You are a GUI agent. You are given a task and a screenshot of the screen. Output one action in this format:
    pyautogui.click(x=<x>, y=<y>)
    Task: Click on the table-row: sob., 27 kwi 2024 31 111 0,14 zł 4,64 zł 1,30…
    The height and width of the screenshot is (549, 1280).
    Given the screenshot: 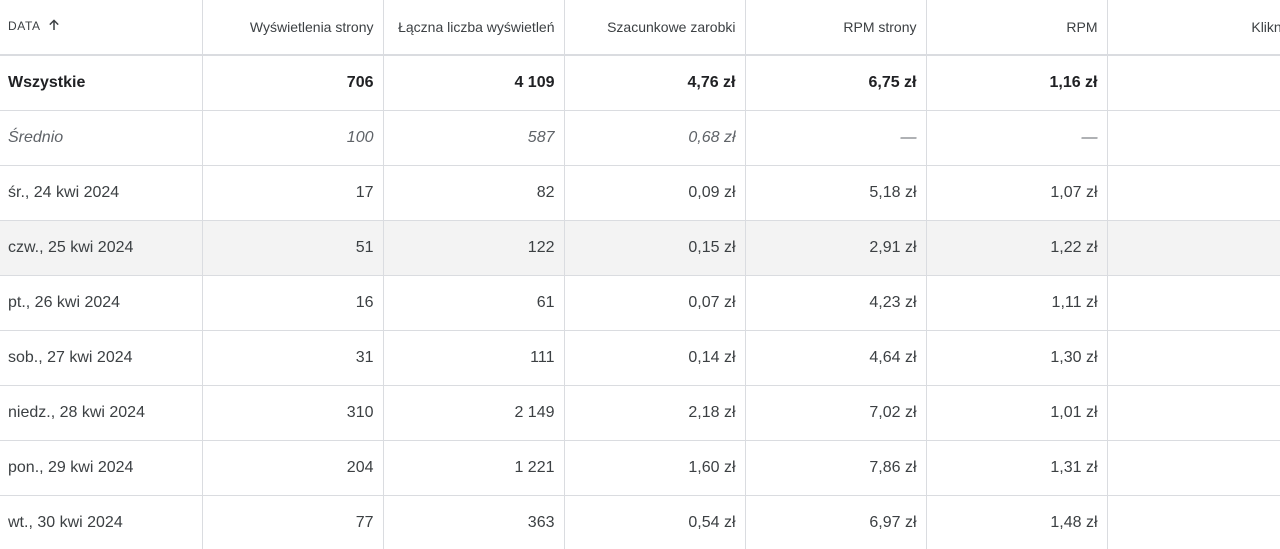 What is the action you would take?
    pyautogui.click(x=640, y=358)
    